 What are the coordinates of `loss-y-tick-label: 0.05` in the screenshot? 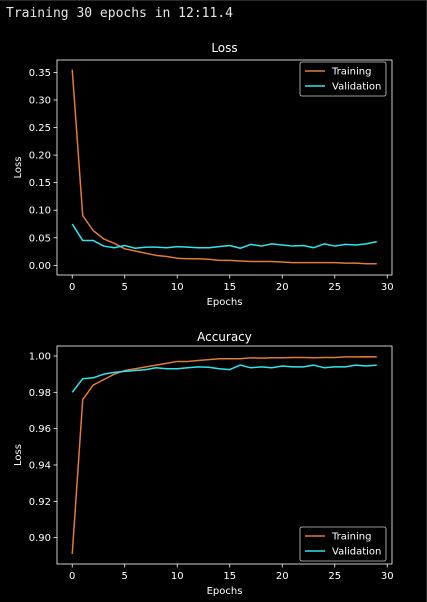 It's located at (40, 238).